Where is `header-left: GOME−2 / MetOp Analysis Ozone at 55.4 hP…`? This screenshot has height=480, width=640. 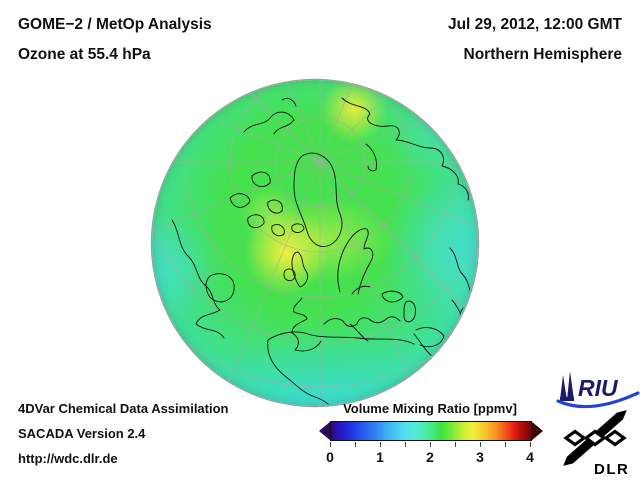 header-left: GOME−2 / MetOp Analysis Ozone at 55.4 hP… is located at coordinates (115, 40).